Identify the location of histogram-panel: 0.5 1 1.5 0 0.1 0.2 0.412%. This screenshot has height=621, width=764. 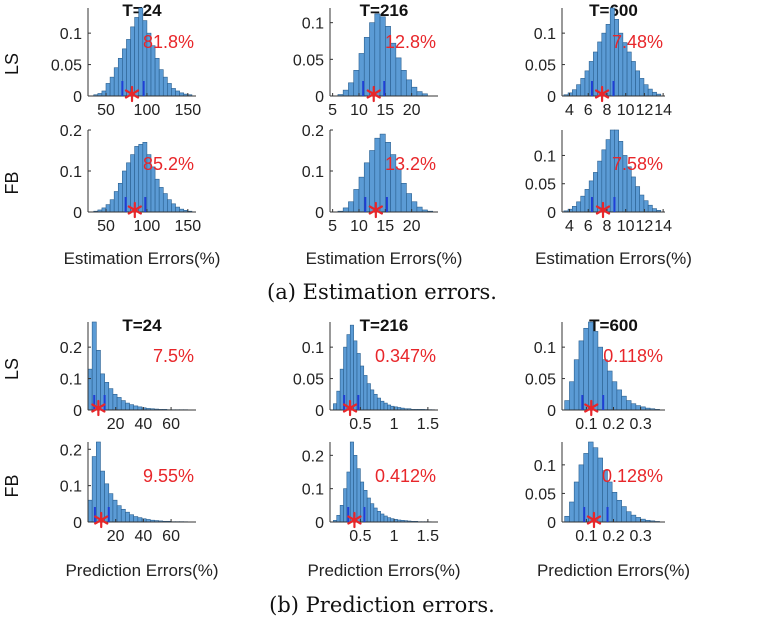
(370, 493).